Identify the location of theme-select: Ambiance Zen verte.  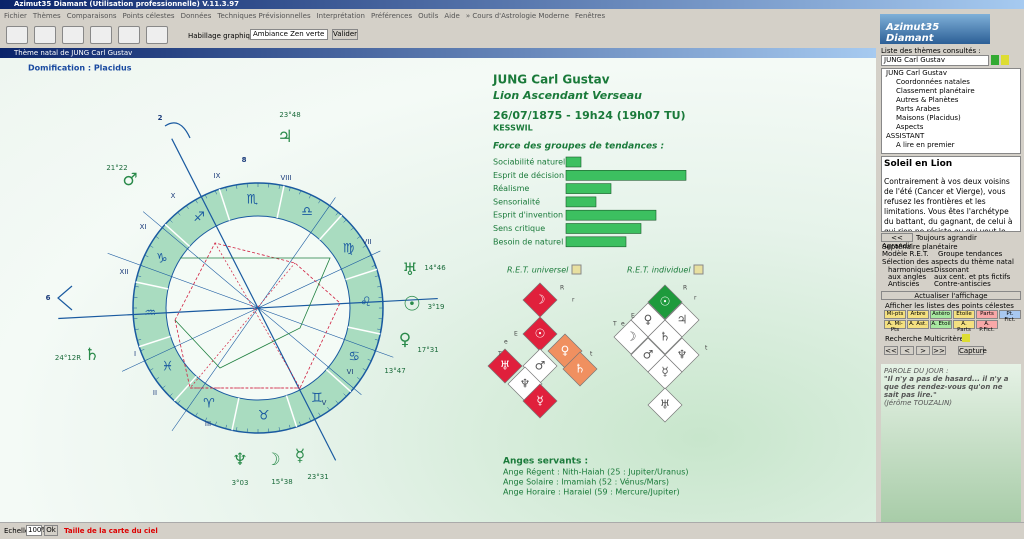
(289, 34).